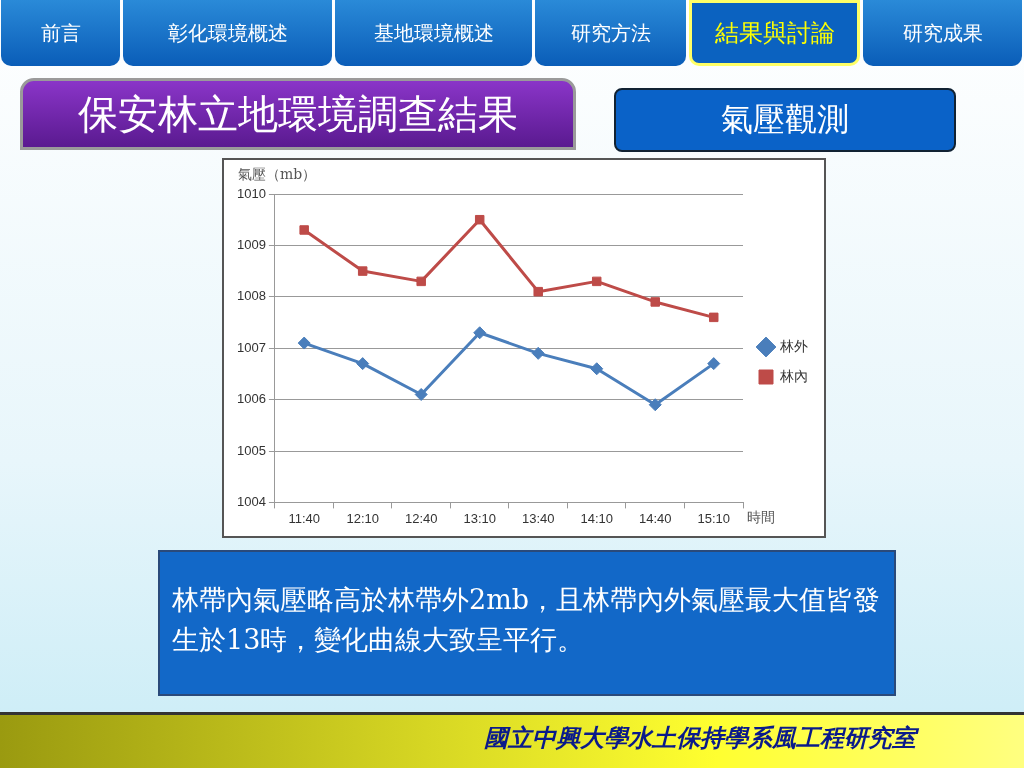  I want to click on y-tick-label: 1008, so click(251, 296).